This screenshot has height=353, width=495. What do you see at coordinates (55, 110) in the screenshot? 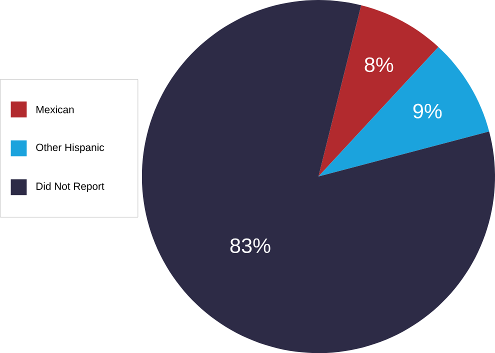
I see `legend-label: Mexican` at bounding box center [55, 110].